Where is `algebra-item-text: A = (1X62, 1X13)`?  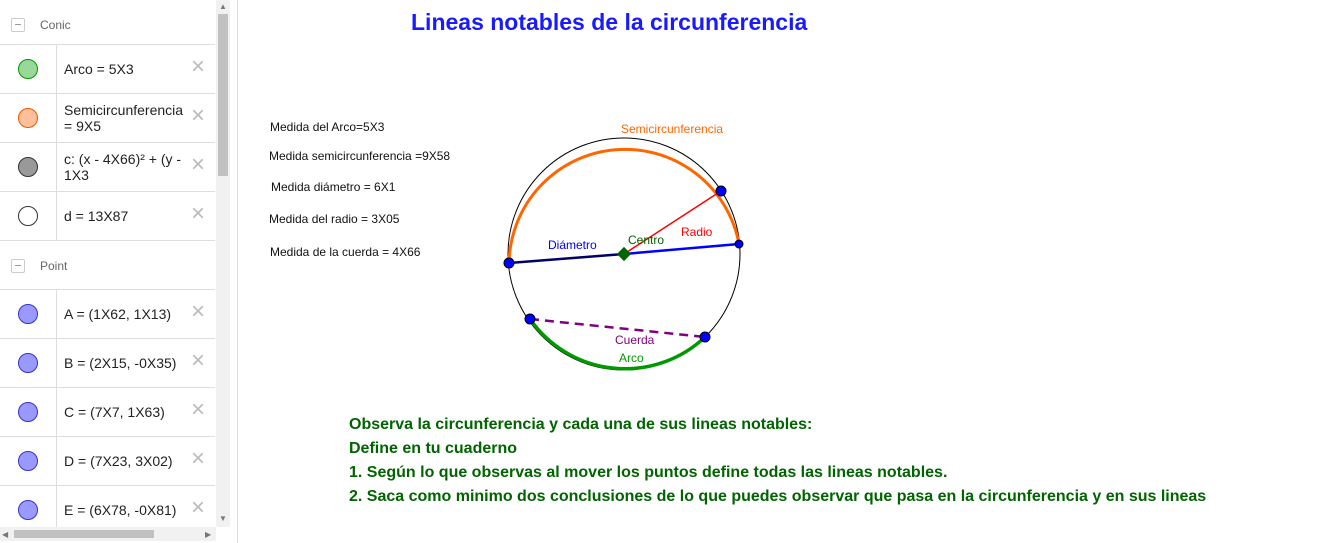
algebra-item-text: A = (1X62, 1X13) is located at coordinates (118, 314).